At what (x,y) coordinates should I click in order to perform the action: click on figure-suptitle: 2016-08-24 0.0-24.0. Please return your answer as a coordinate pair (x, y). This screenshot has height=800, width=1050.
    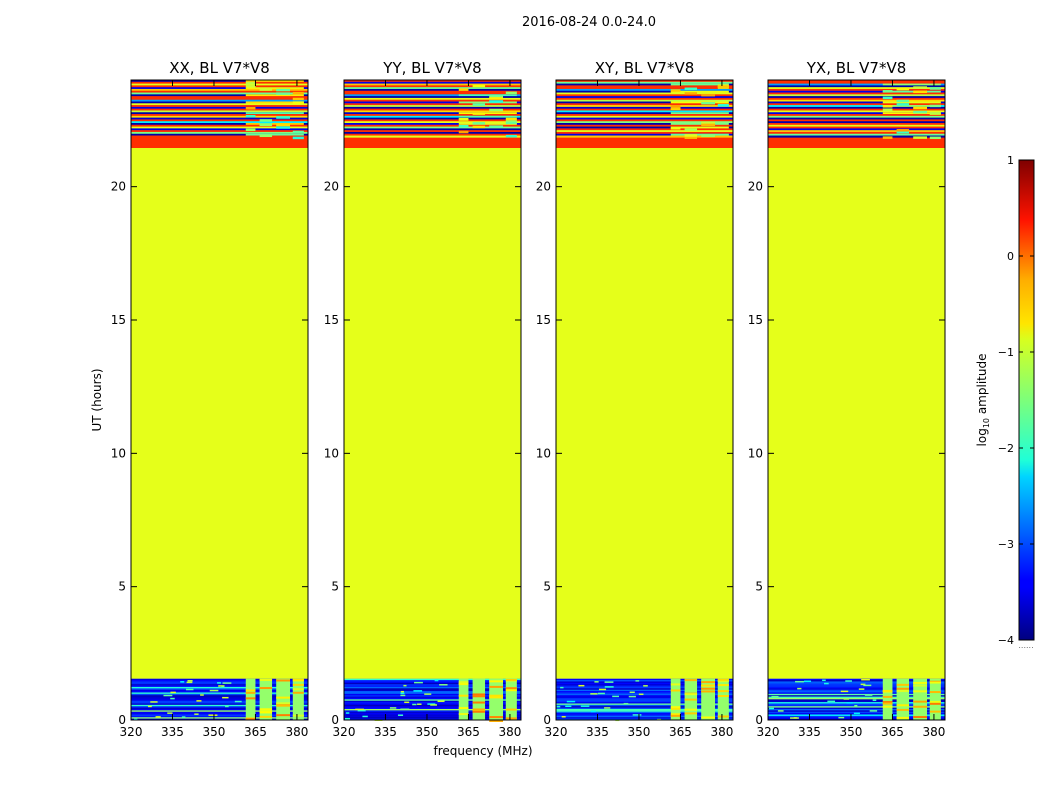
    Looking at the image, I should click on (589, 22).